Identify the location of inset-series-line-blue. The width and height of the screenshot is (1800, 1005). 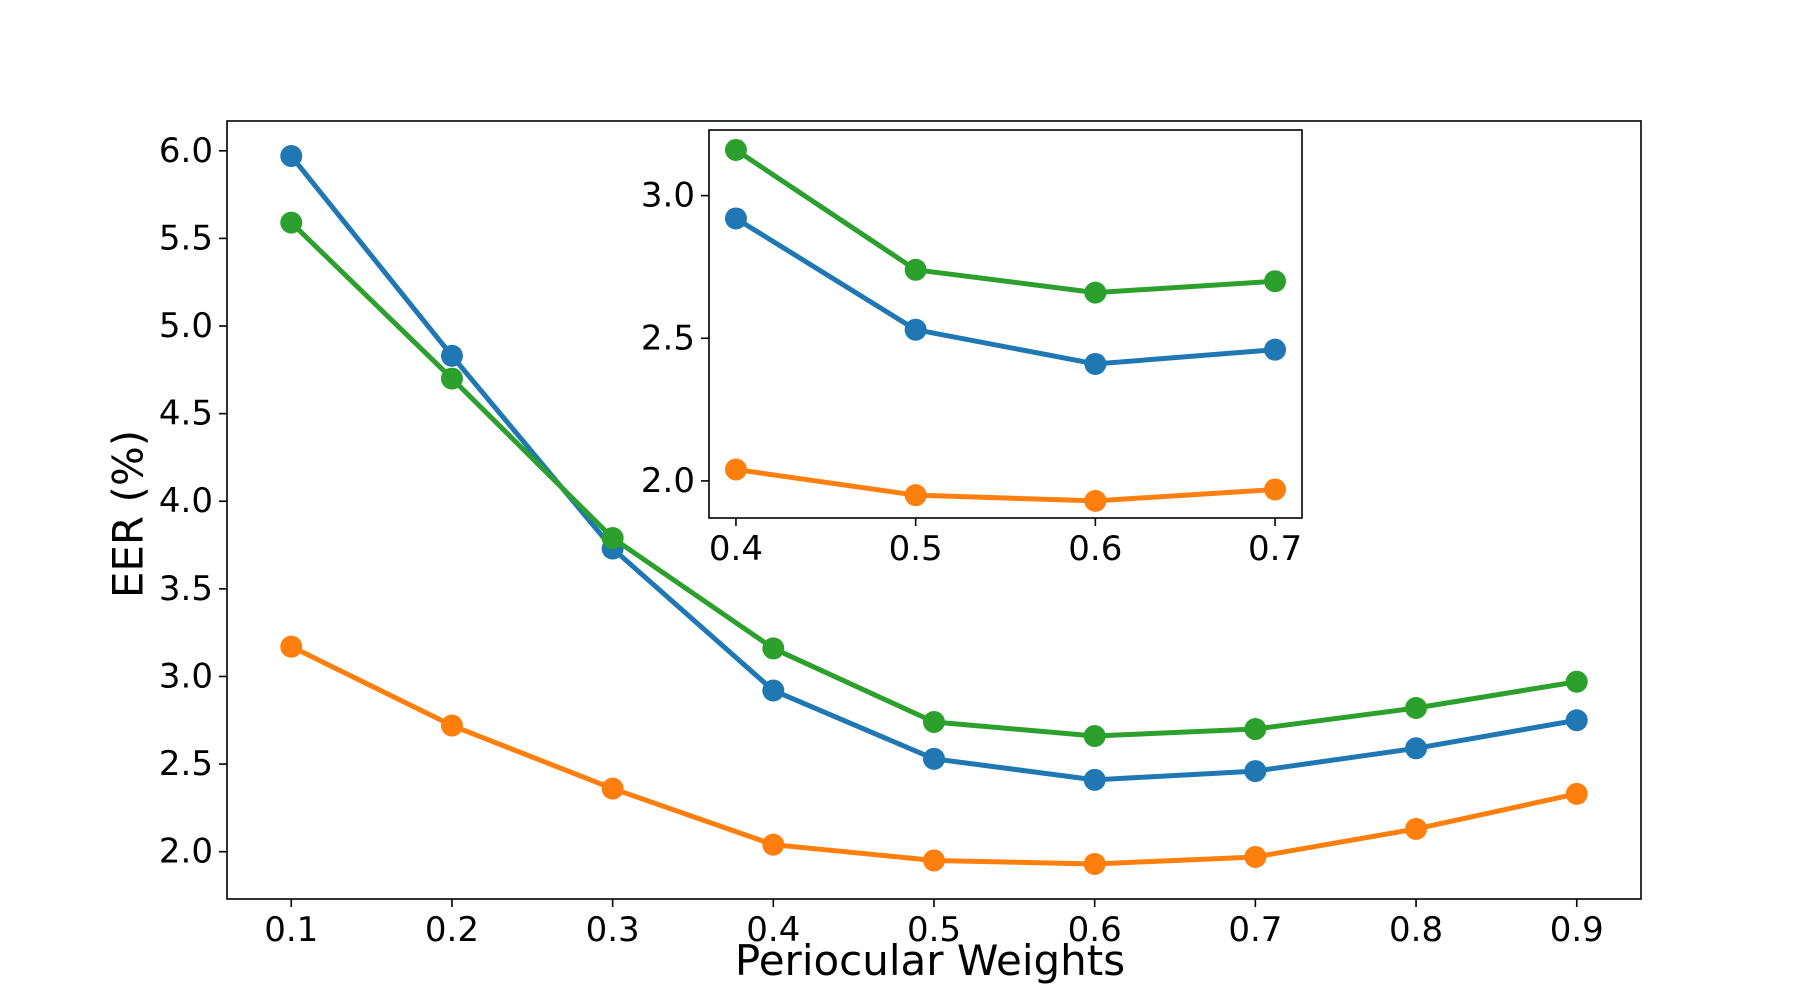
(1005, 291).